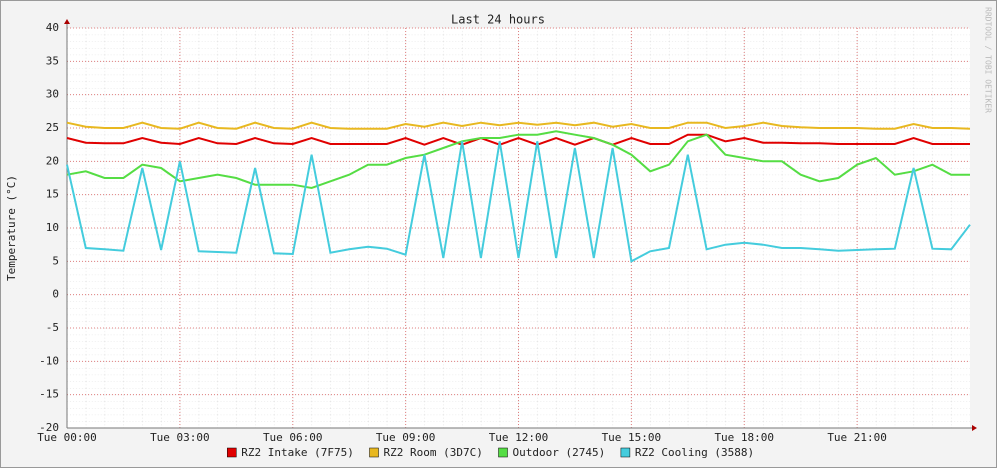 The width and height of the screenshot is (997, 468). I want to click on x-tick-label: Tue 15:00, so click(632, 437).